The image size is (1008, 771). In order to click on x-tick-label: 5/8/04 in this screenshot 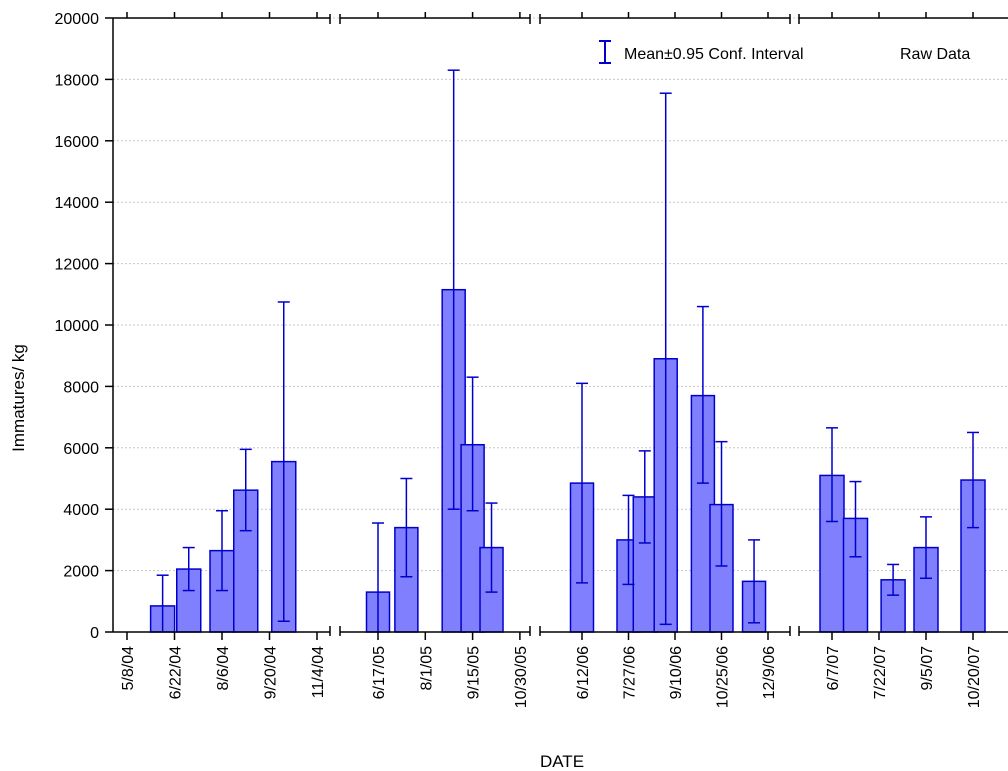, I will do `click(128, 668)`.